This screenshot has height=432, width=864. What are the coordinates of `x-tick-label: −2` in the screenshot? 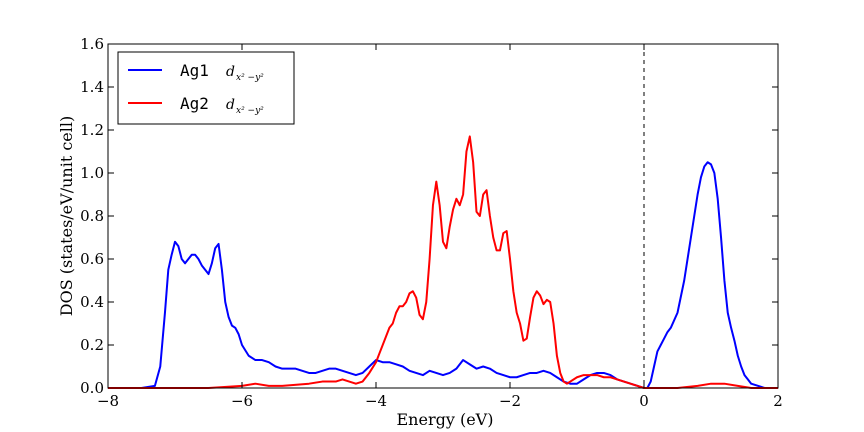 It's located at (510, 401).